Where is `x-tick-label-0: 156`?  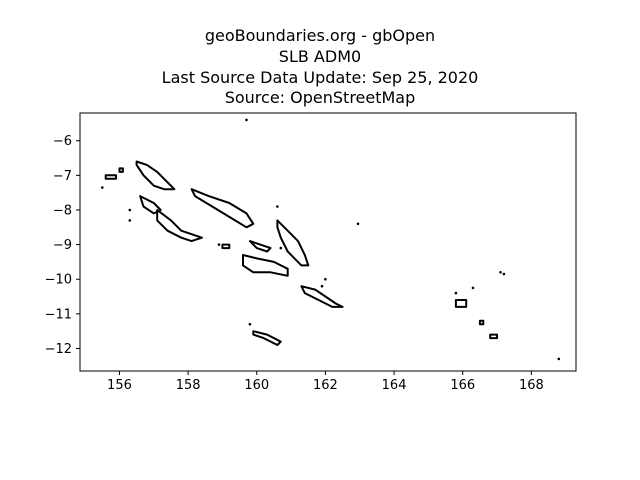
x-tick-label-0: 156 is located at coordinates (119, 385).